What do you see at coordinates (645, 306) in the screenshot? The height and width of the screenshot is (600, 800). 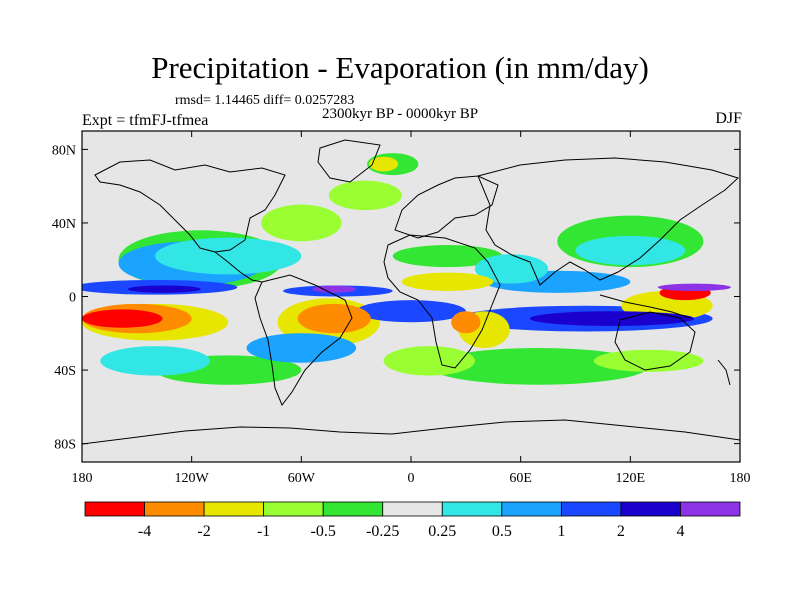 I see `coastline-indonesia` at bounding box center [645, 306].